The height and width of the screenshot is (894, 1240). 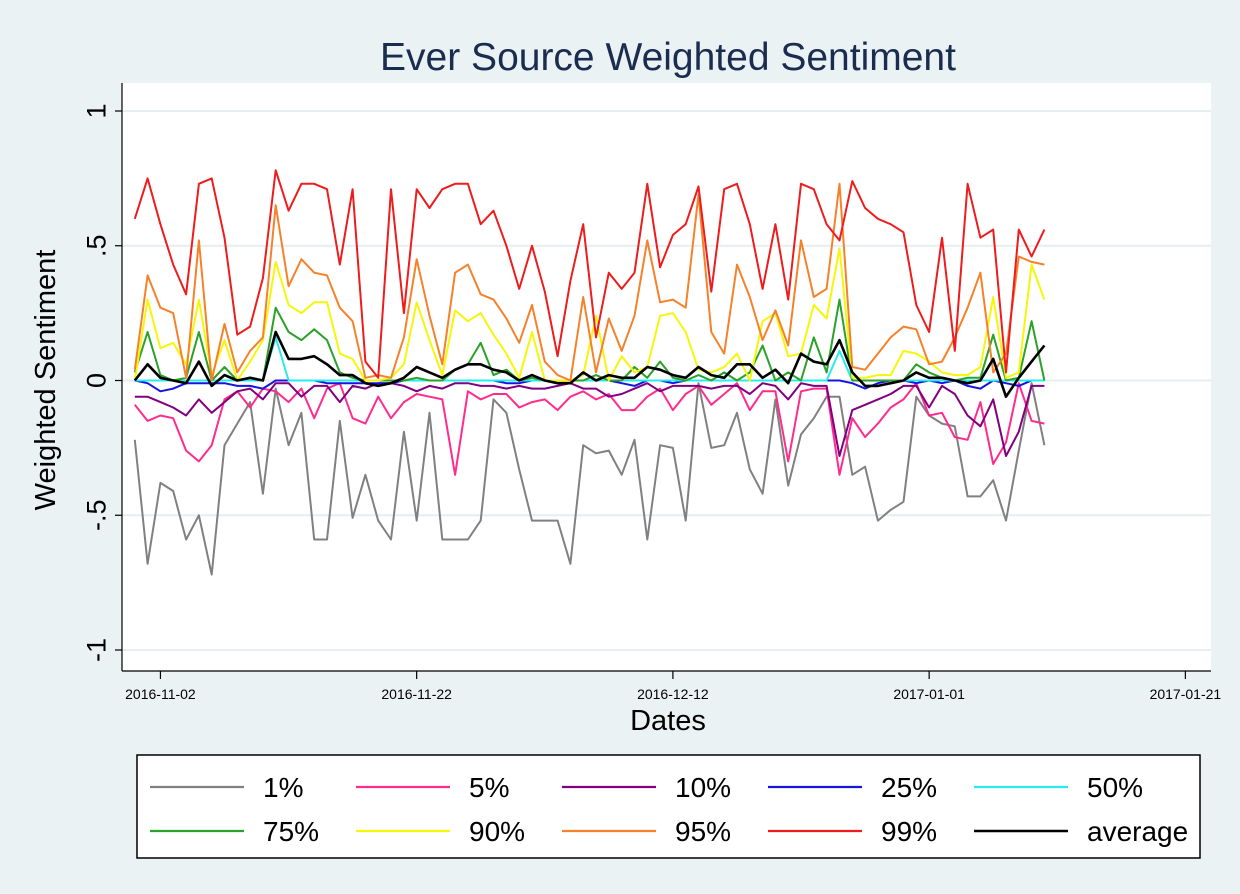 I want to click on legend-label: 99%, so click(x=909, y=831).